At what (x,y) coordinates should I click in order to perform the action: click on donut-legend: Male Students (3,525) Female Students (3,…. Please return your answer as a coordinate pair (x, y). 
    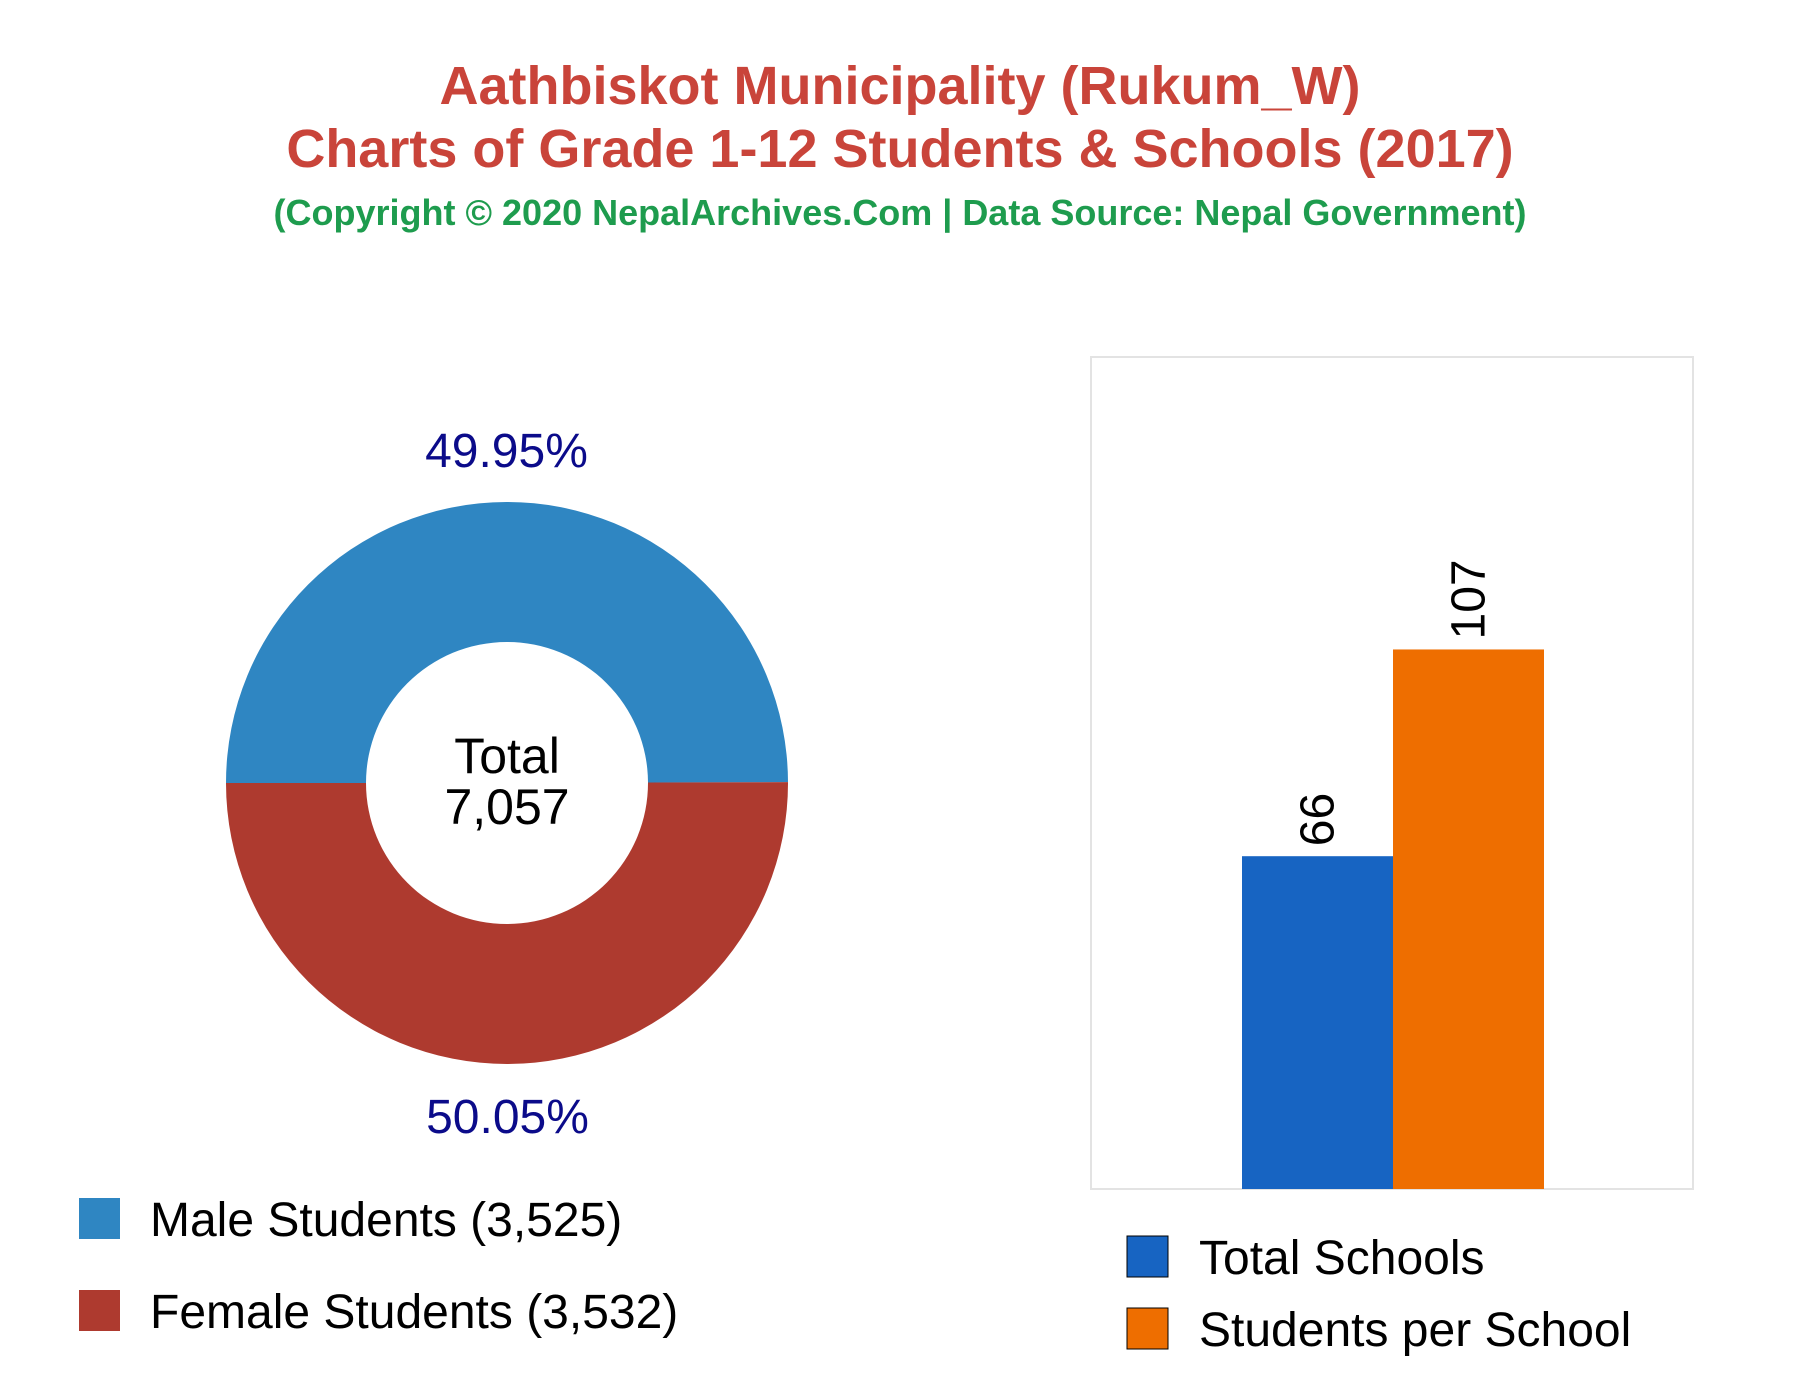
    Looking at the image, I should click on (378, 1266).